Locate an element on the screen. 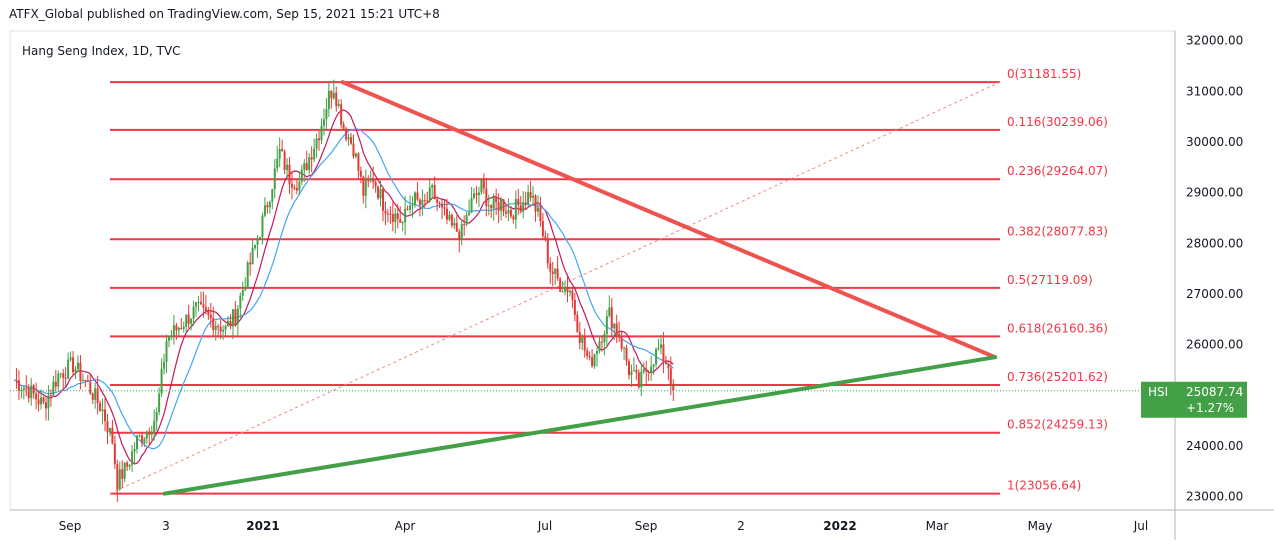  fib-level-label: 0.852(24259.13) is located at coordinates (1057, 425).